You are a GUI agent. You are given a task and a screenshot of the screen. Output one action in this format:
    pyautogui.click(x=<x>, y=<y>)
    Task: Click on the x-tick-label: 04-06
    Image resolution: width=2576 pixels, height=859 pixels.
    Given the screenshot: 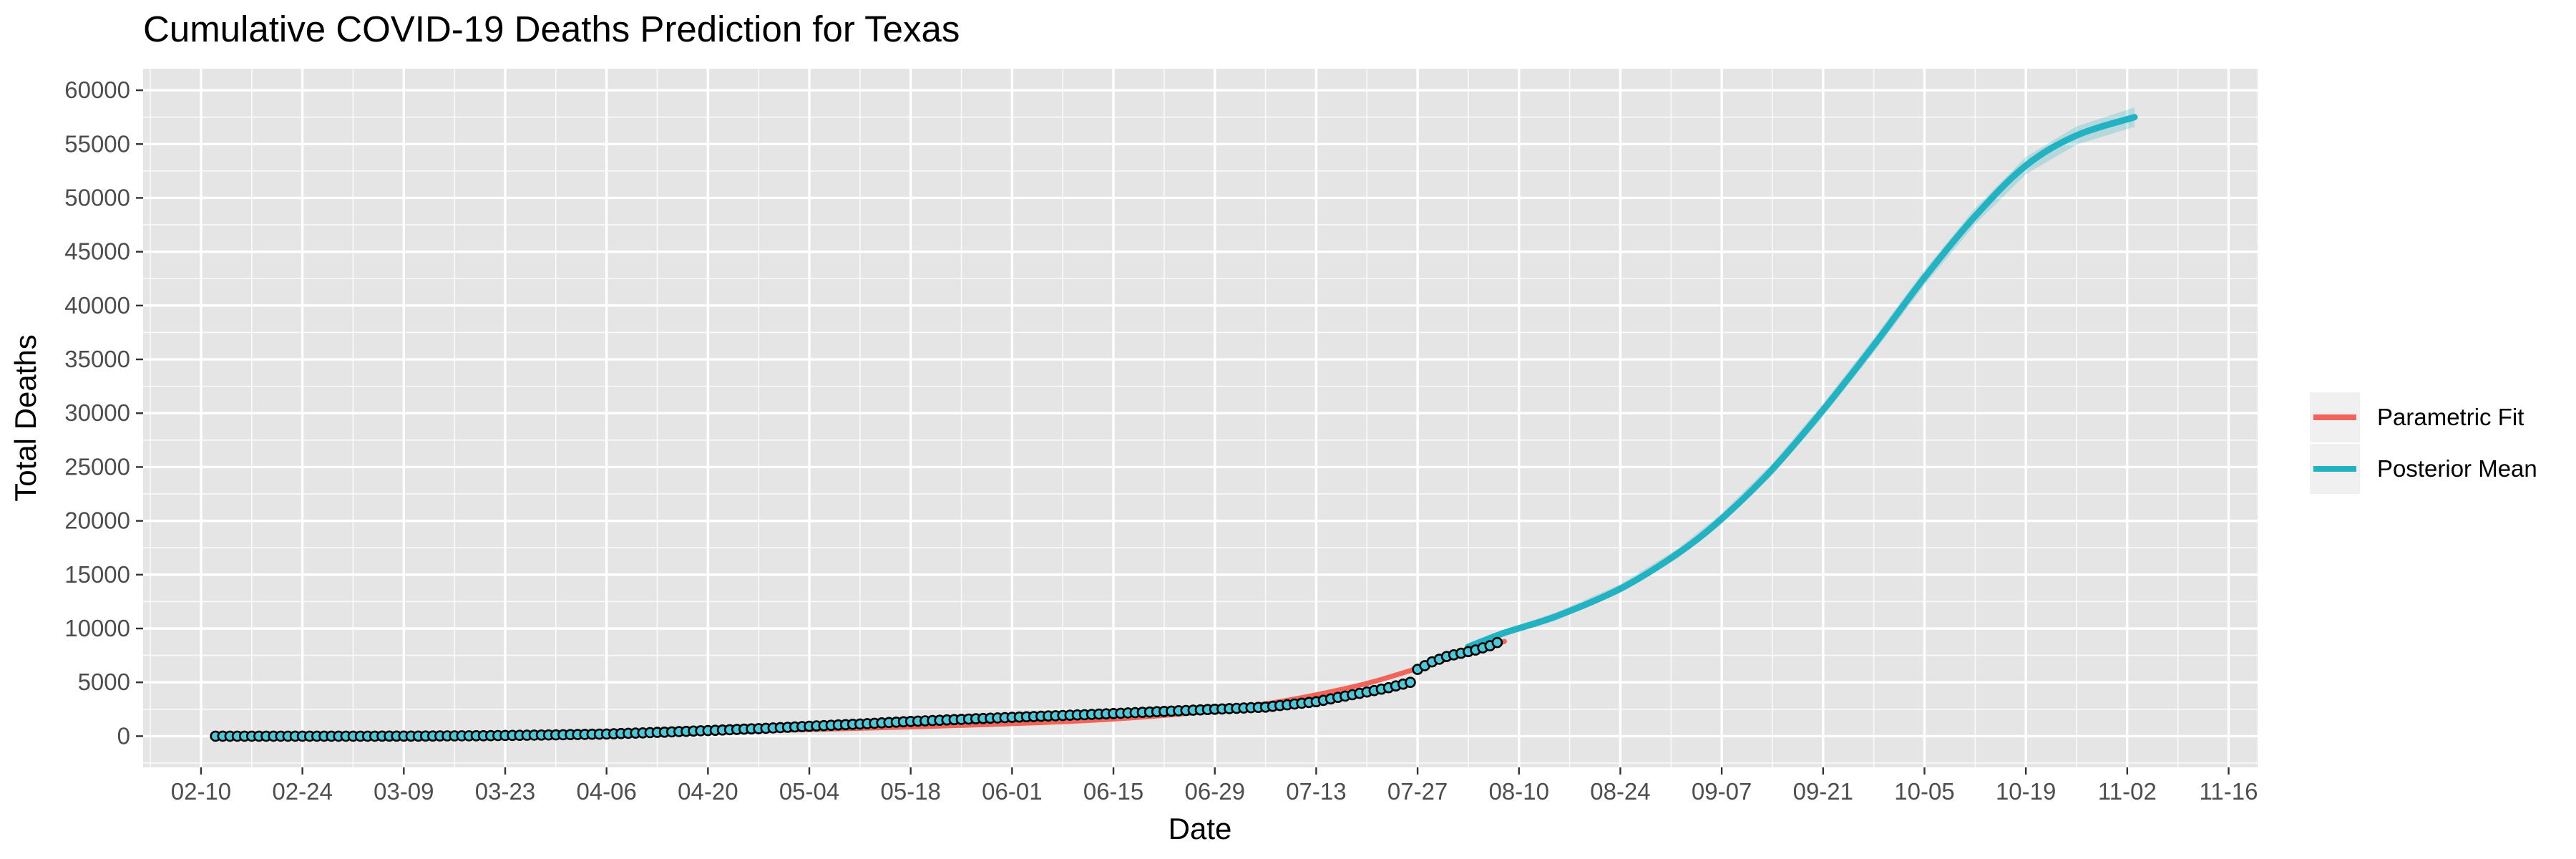 What is the action you would take?
    pyautogui.click(x=606, y=791)
    